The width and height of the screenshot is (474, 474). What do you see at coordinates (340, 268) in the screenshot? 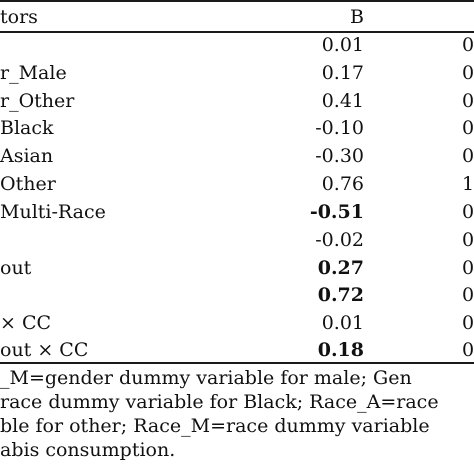
I see `row-b-value: 0.27` at bounding box center [340, 268].